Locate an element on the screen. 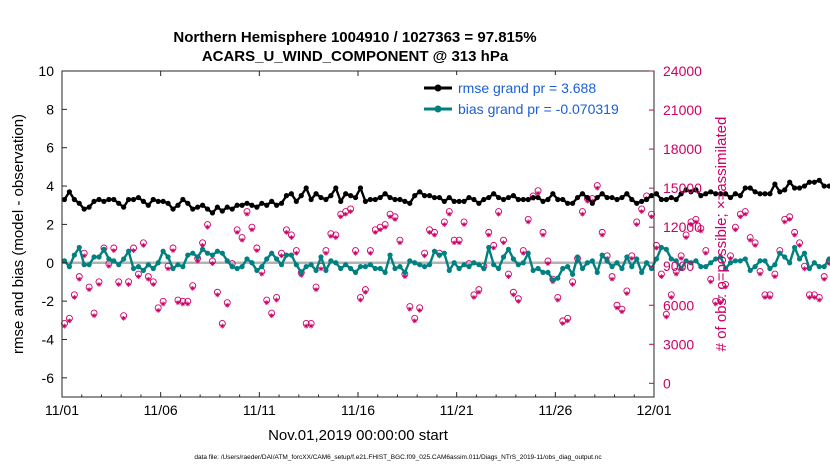 The height and width of the screenshot is (475, 830). y-right-tick-label: 3000 is located at coordinates (678, 344).